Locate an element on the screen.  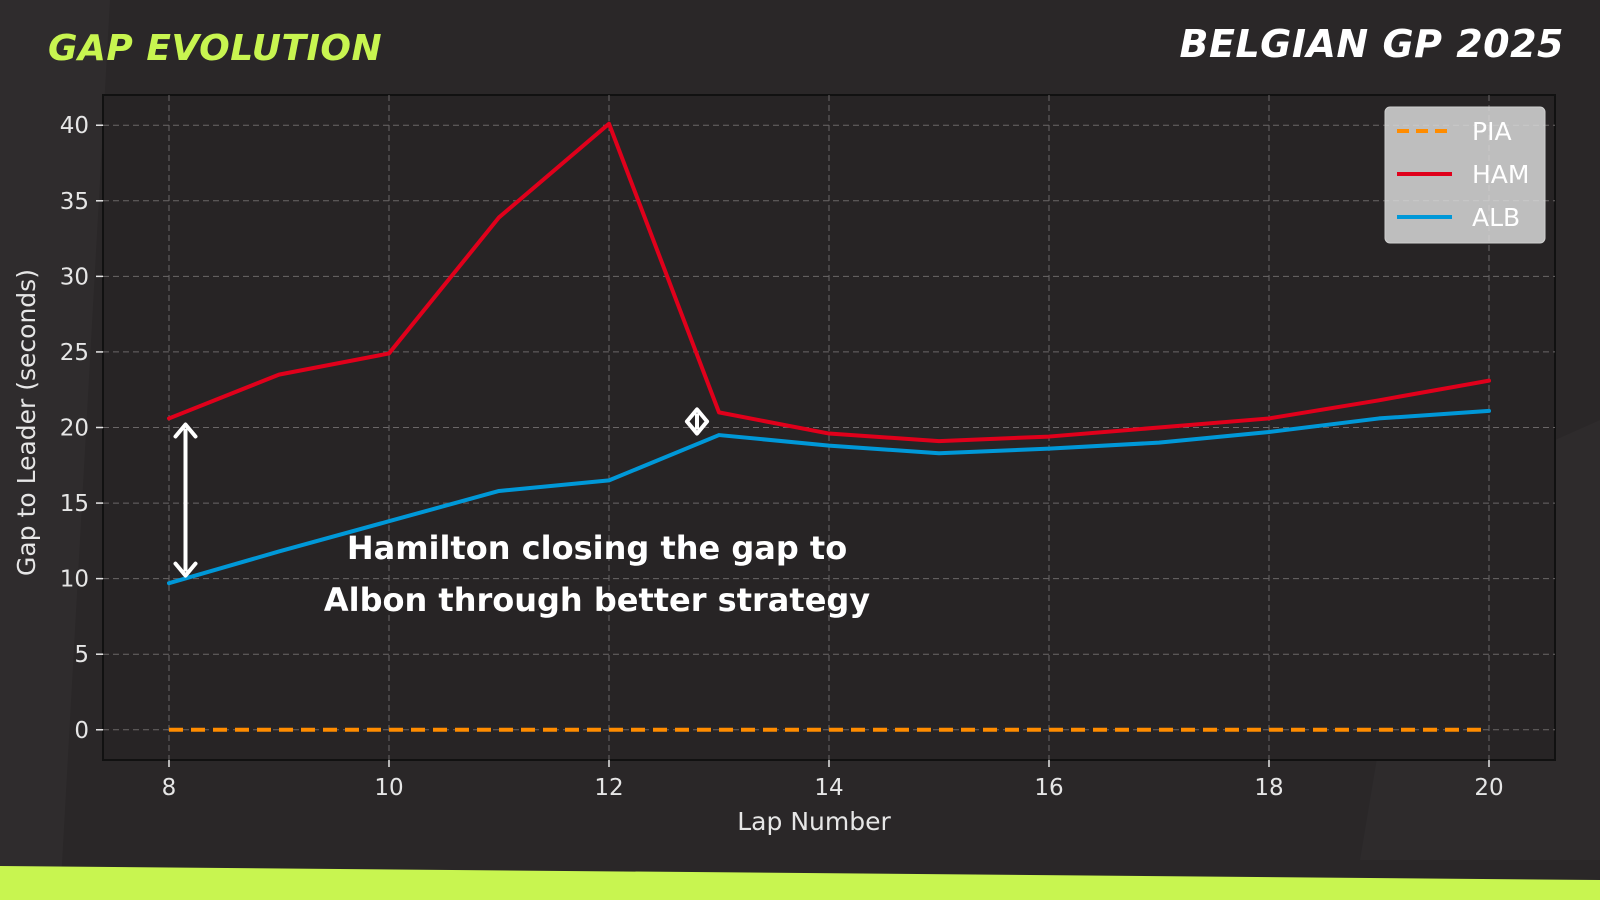
x-tick-label: 20 is located at coordinates (1488, 788).